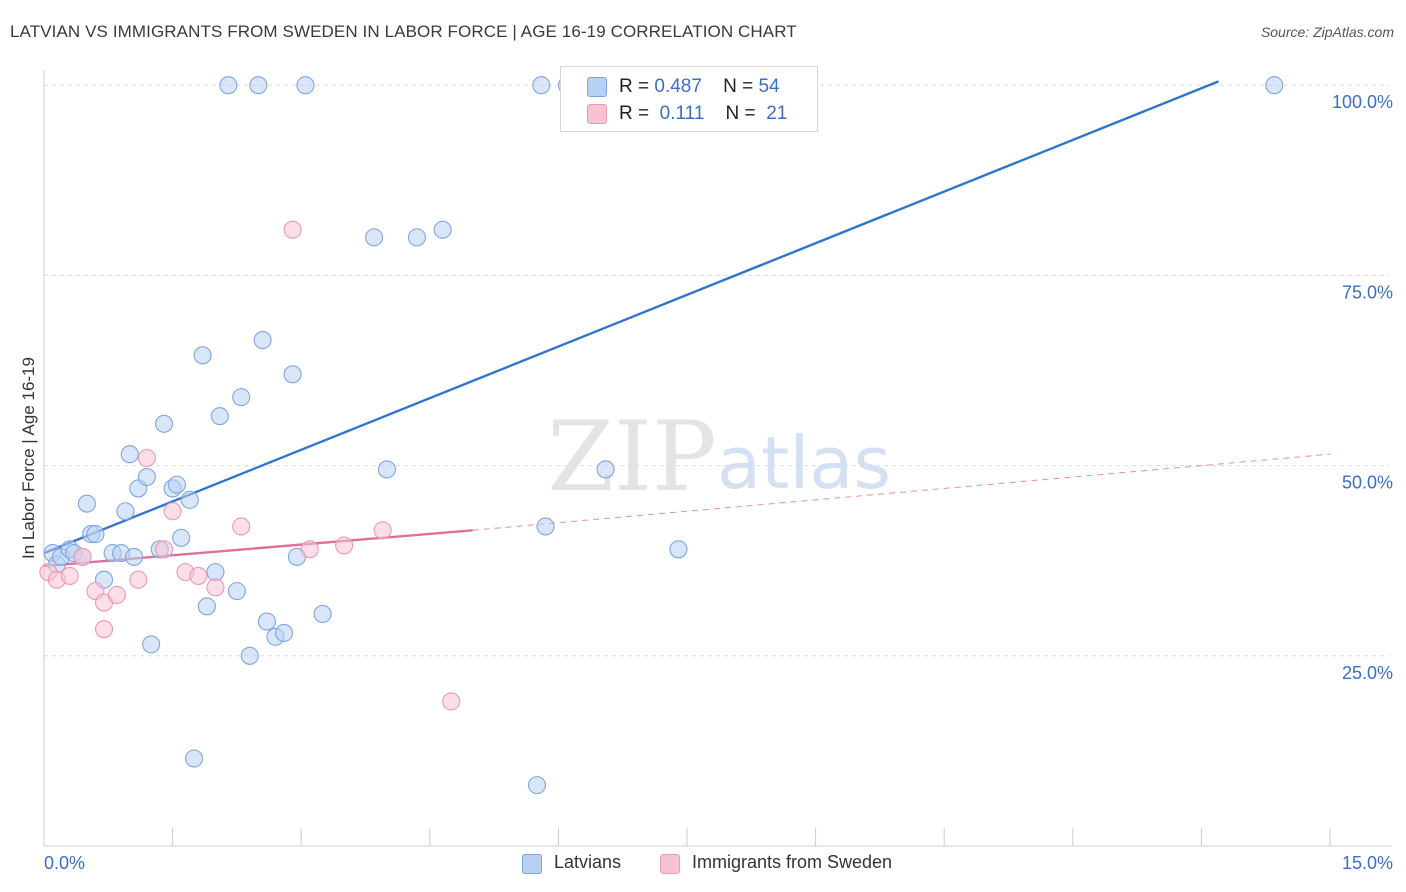  I want to click on watermark-atlas: atlas, so click(804, 463).